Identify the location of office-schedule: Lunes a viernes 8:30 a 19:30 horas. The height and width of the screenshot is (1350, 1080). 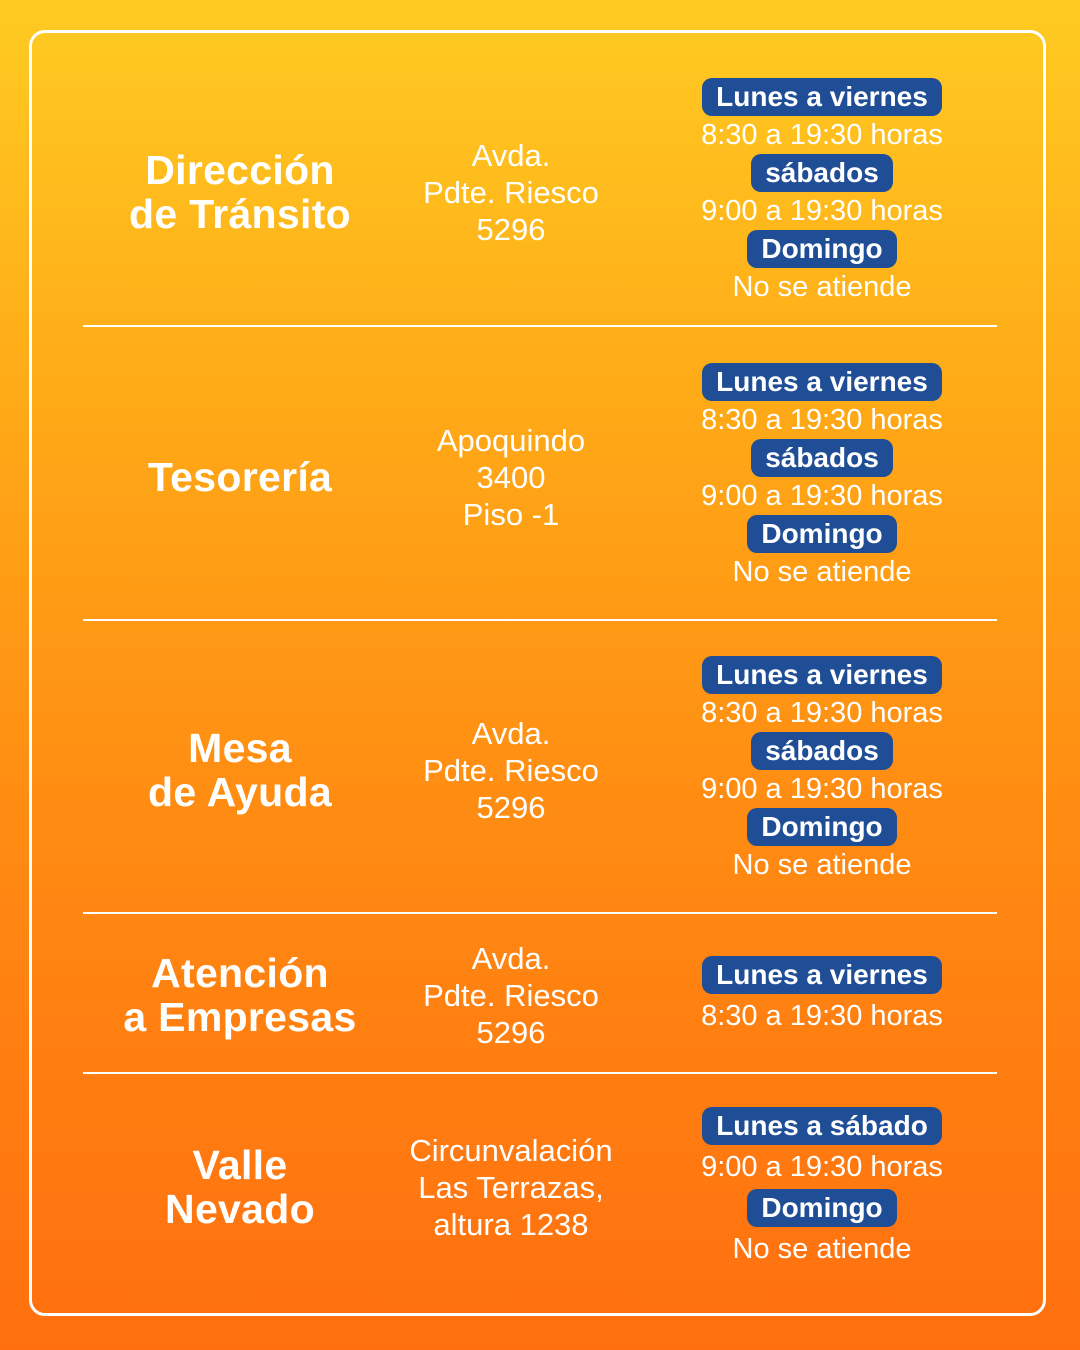
(822, 995).